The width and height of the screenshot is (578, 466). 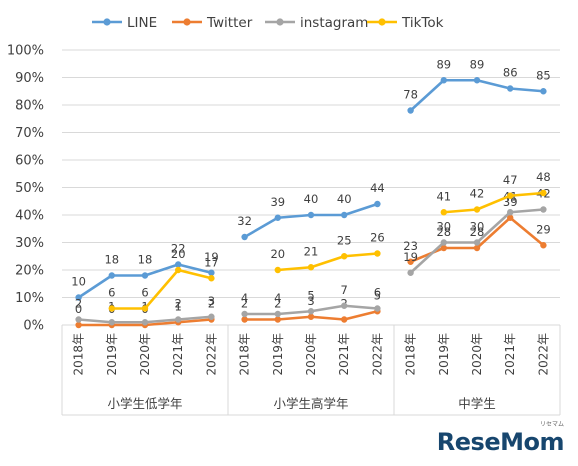 I want to click on data-label: 1, so click(x=178, y=306).